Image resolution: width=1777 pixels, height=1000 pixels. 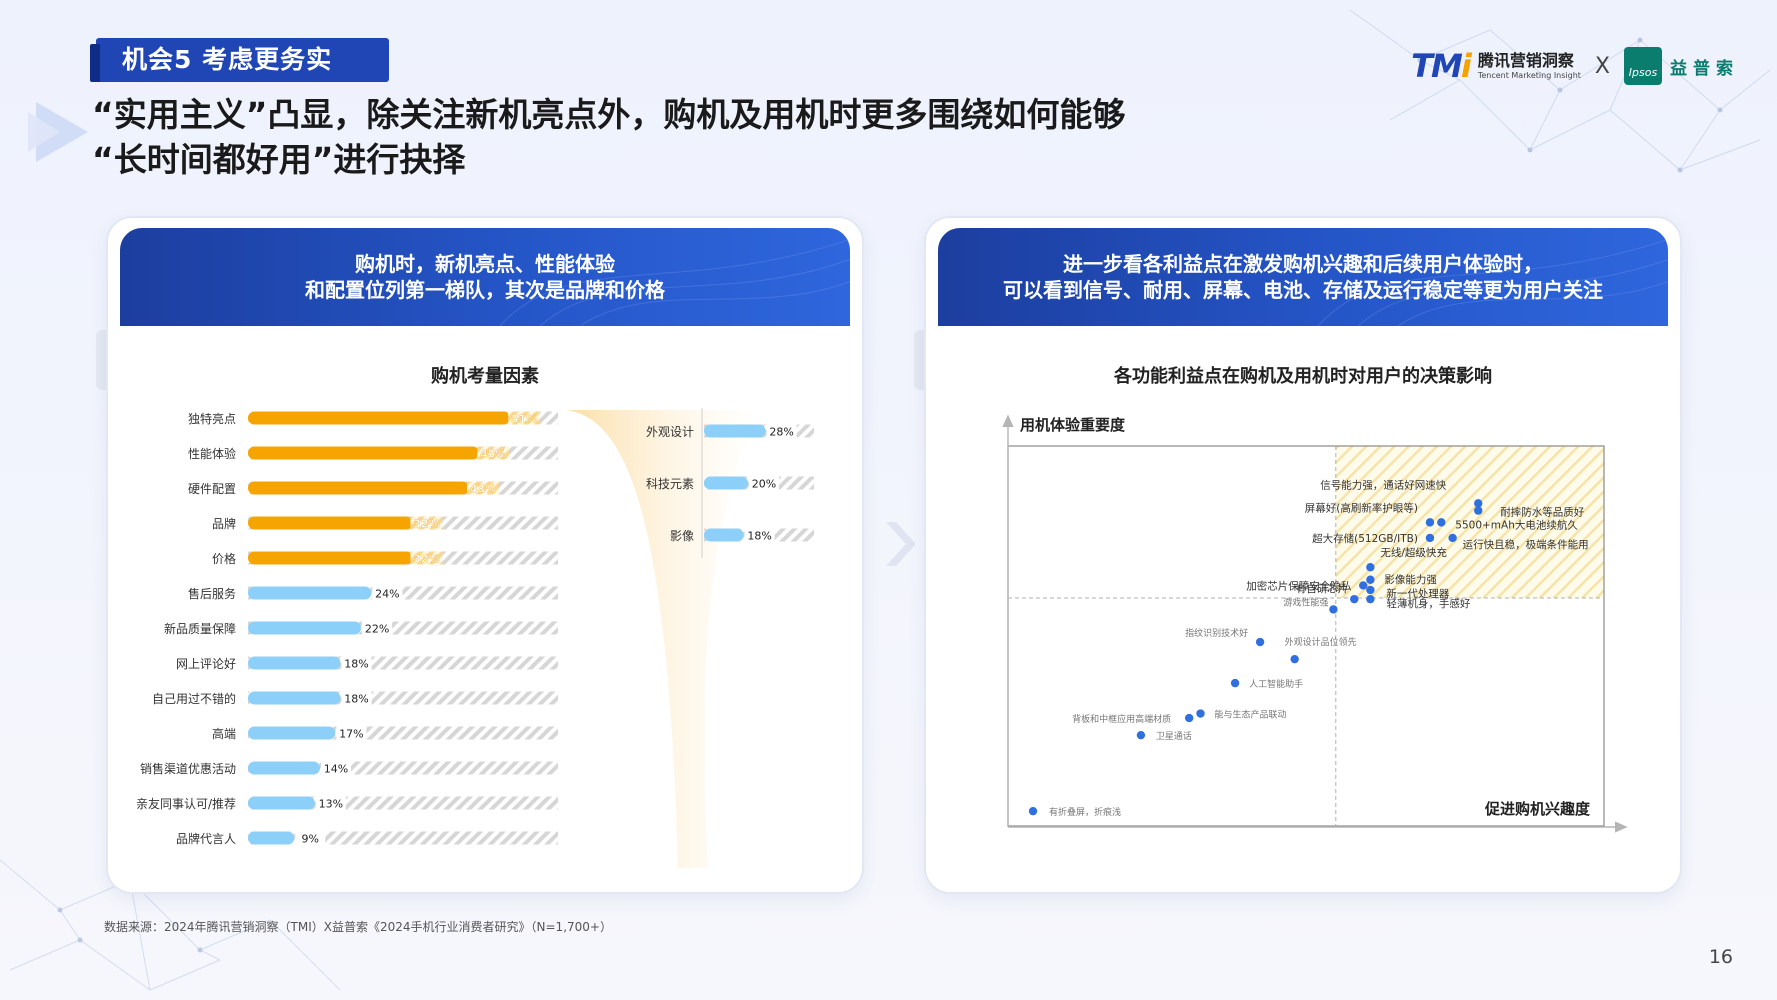 I want to click on bar-category-label: 亲友同事认可/推荐, so click(x=186, y=804).